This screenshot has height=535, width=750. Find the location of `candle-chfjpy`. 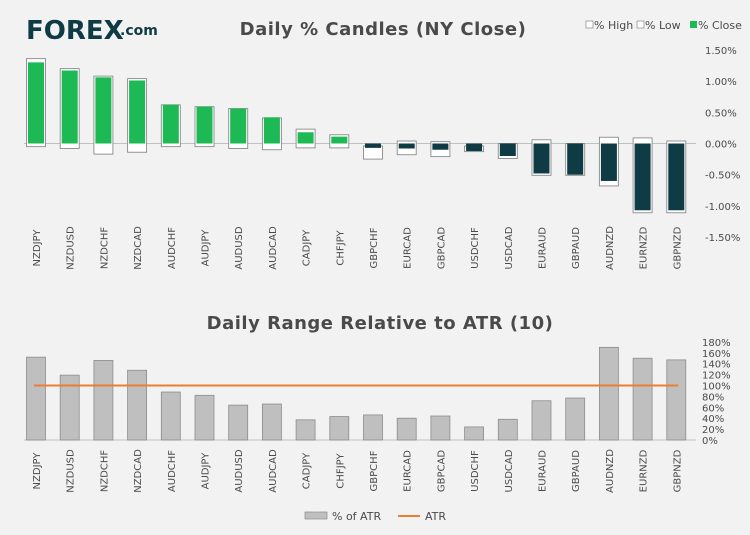

candle-chfjpy is located at coordinates (339, 141).